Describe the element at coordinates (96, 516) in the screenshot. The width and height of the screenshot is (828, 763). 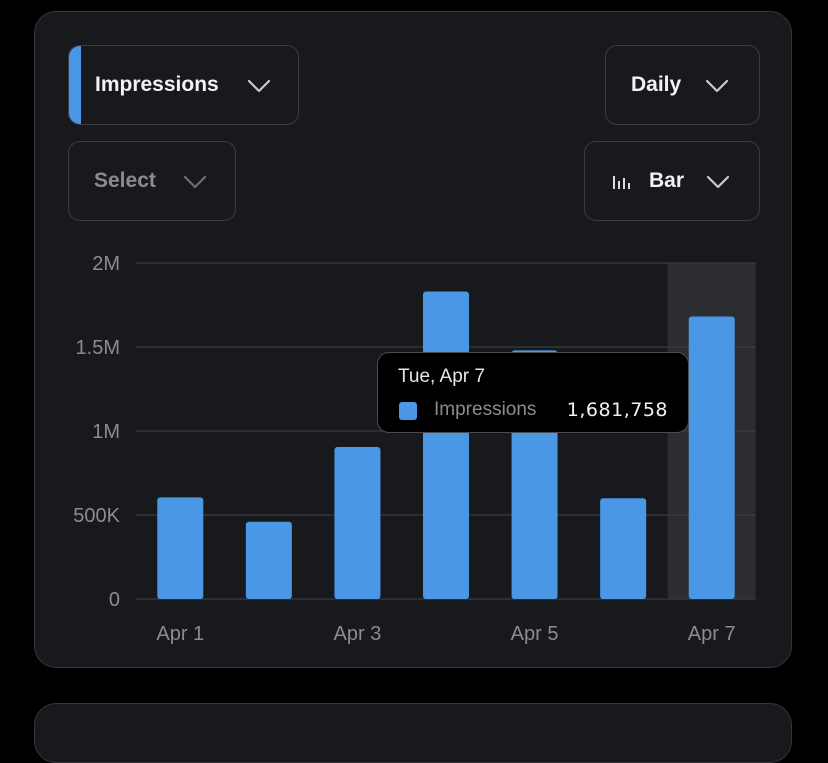
I see `y-tick-label: 500K` at that location.